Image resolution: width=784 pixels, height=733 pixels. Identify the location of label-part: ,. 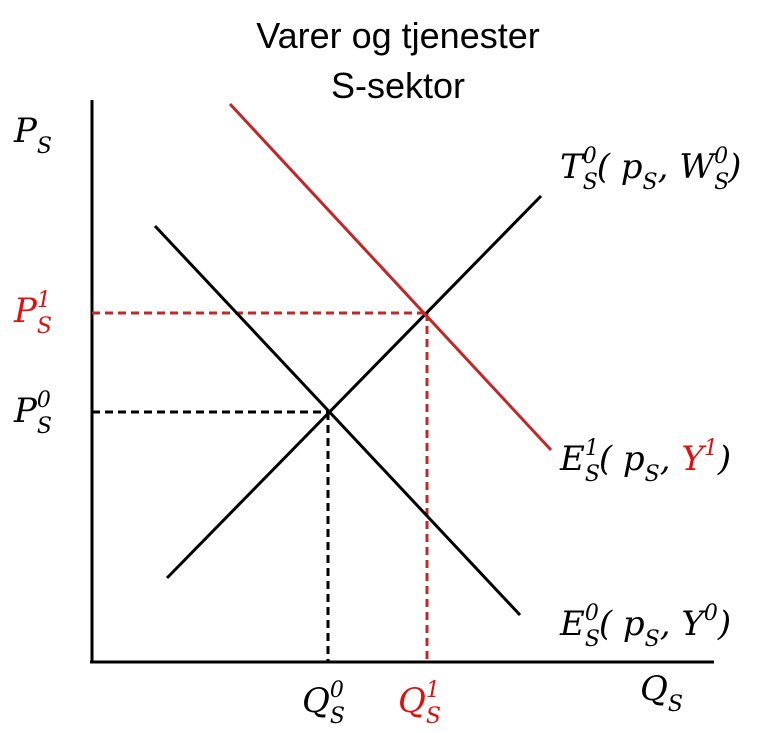
(671, 459).